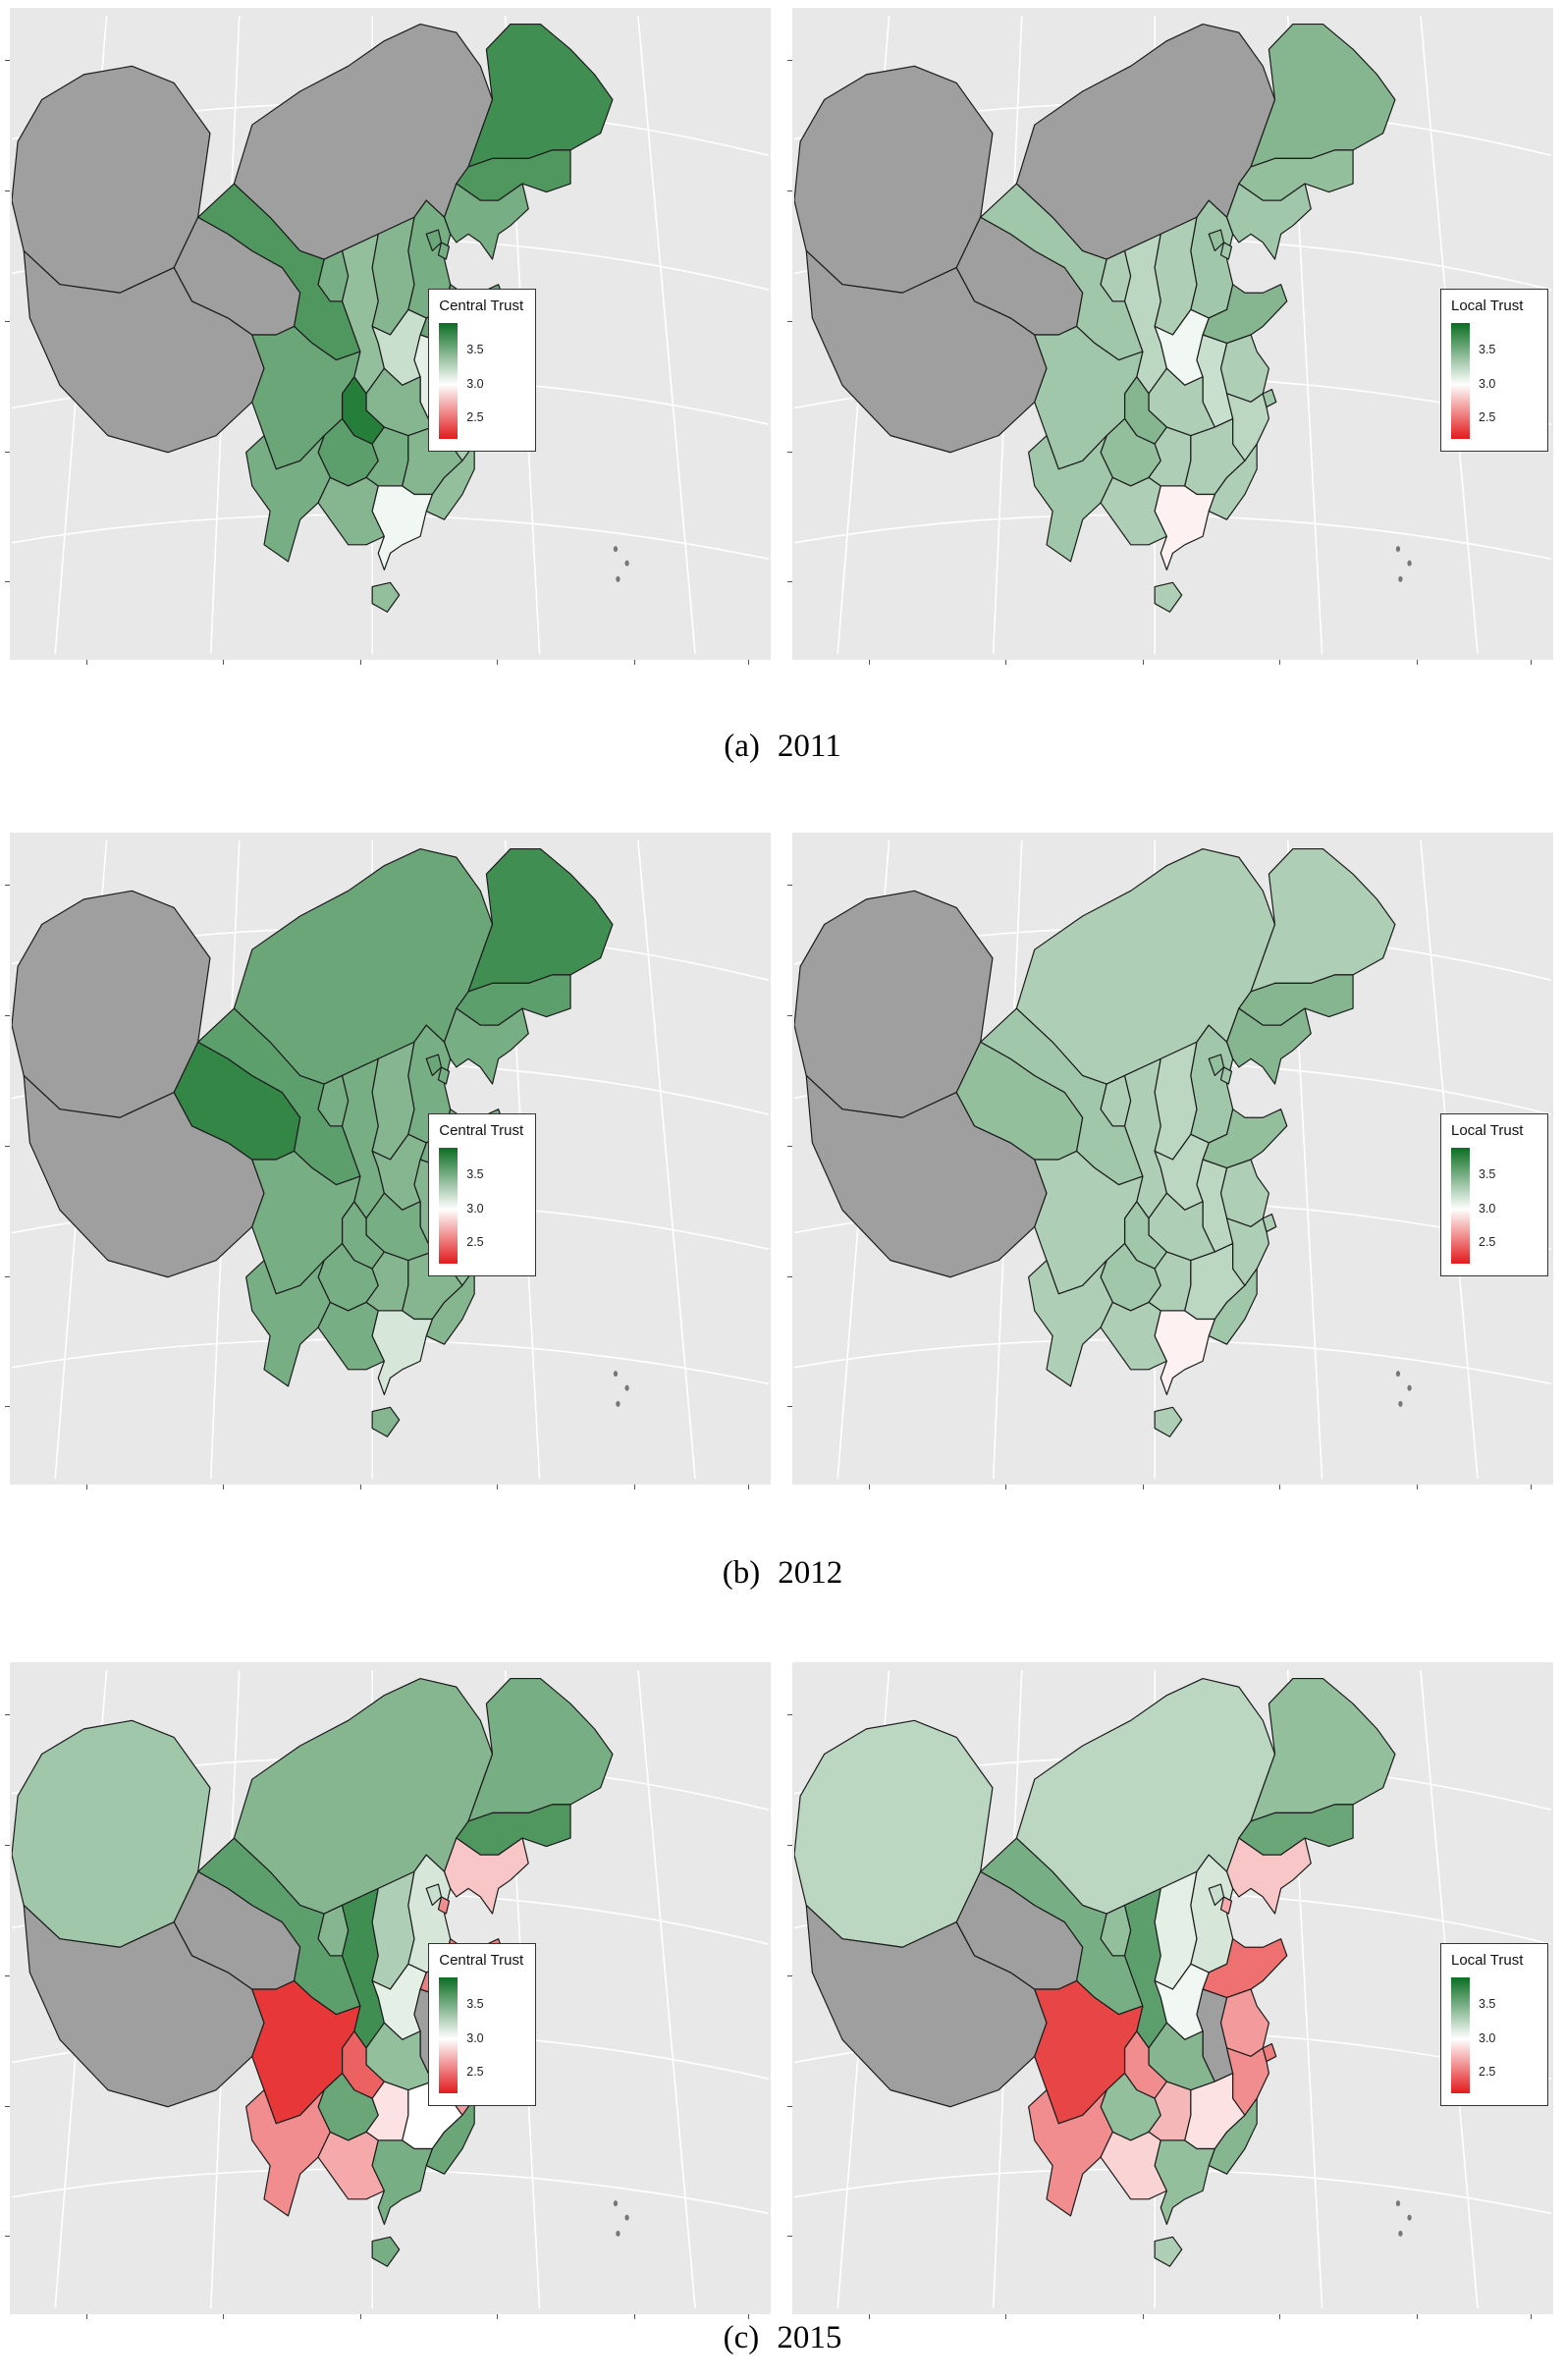 This screenshot has height=2380, width=1565. I want to click on caption-2015: (c) 2015, so click(783, 2346).